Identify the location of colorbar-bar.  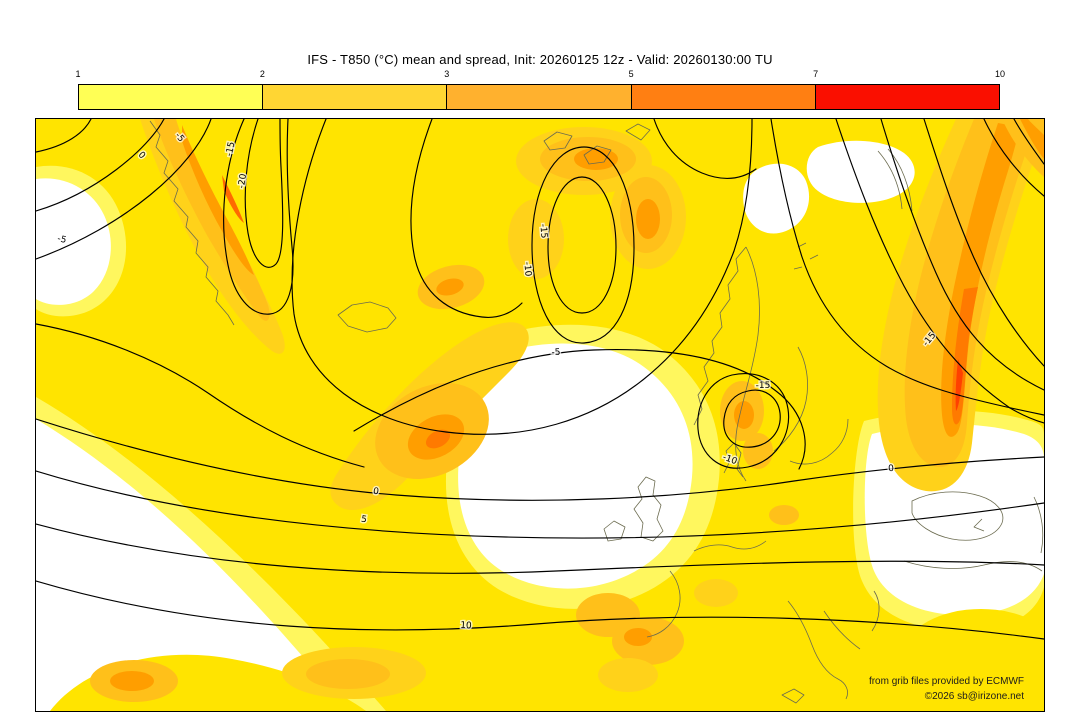
(539, 97).